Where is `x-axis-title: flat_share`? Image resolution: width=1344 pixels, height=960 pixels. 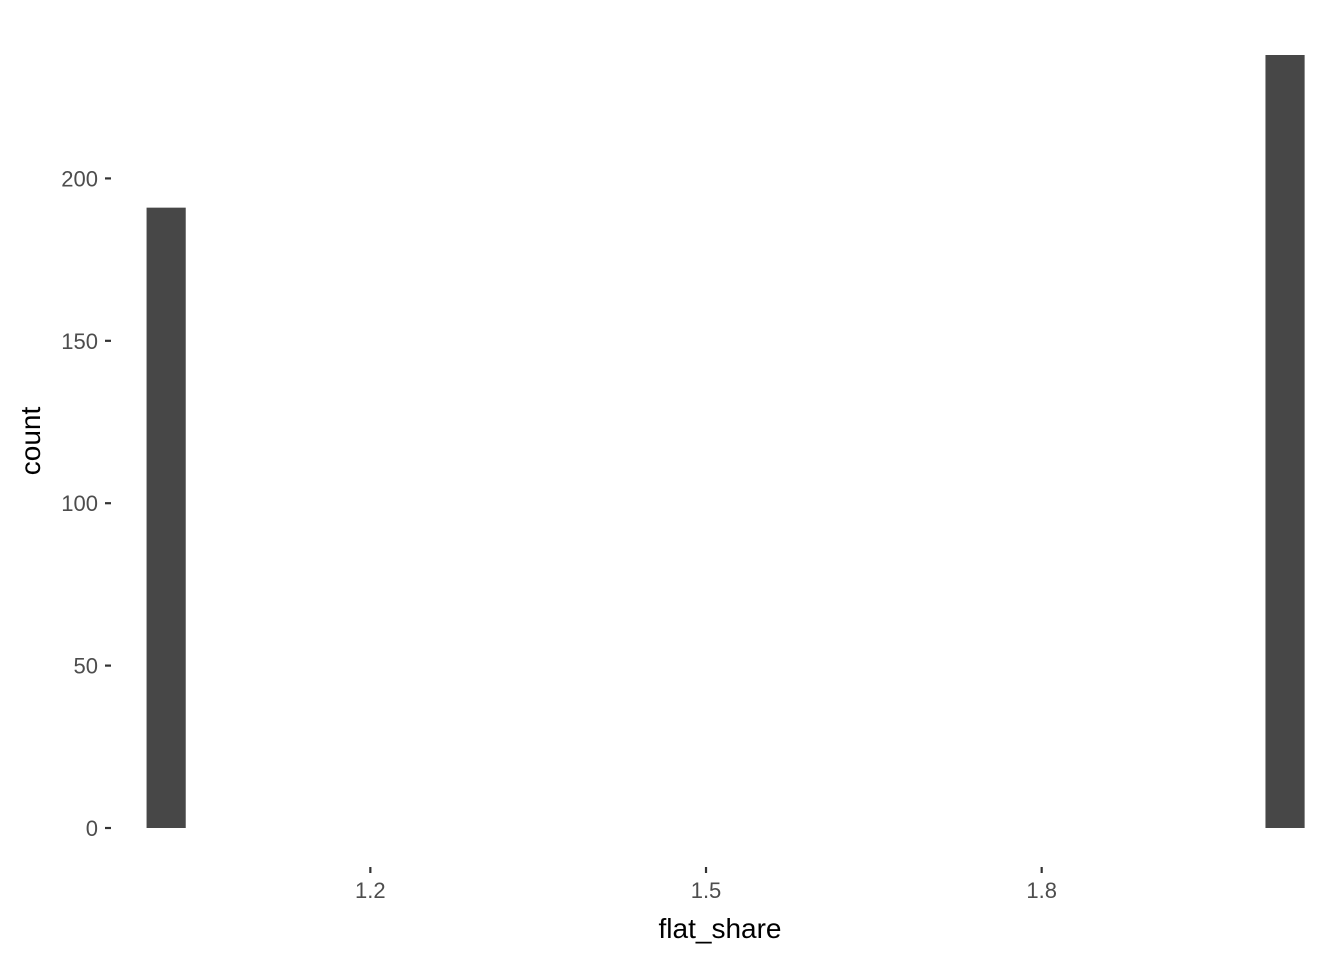 x-axis-title: flat_share is located at coordinates (720, 928).